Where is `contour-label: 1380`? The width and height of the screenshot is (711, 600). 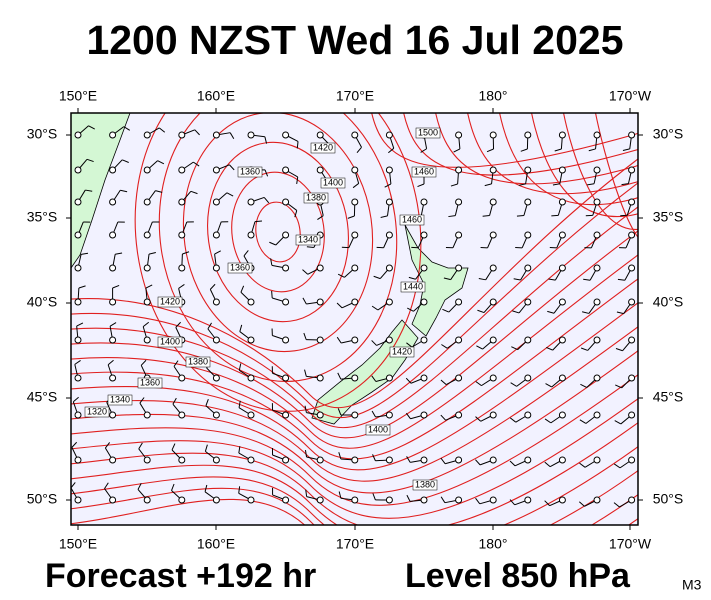
contour-label: 1380 is located at coordinates (316, 197).